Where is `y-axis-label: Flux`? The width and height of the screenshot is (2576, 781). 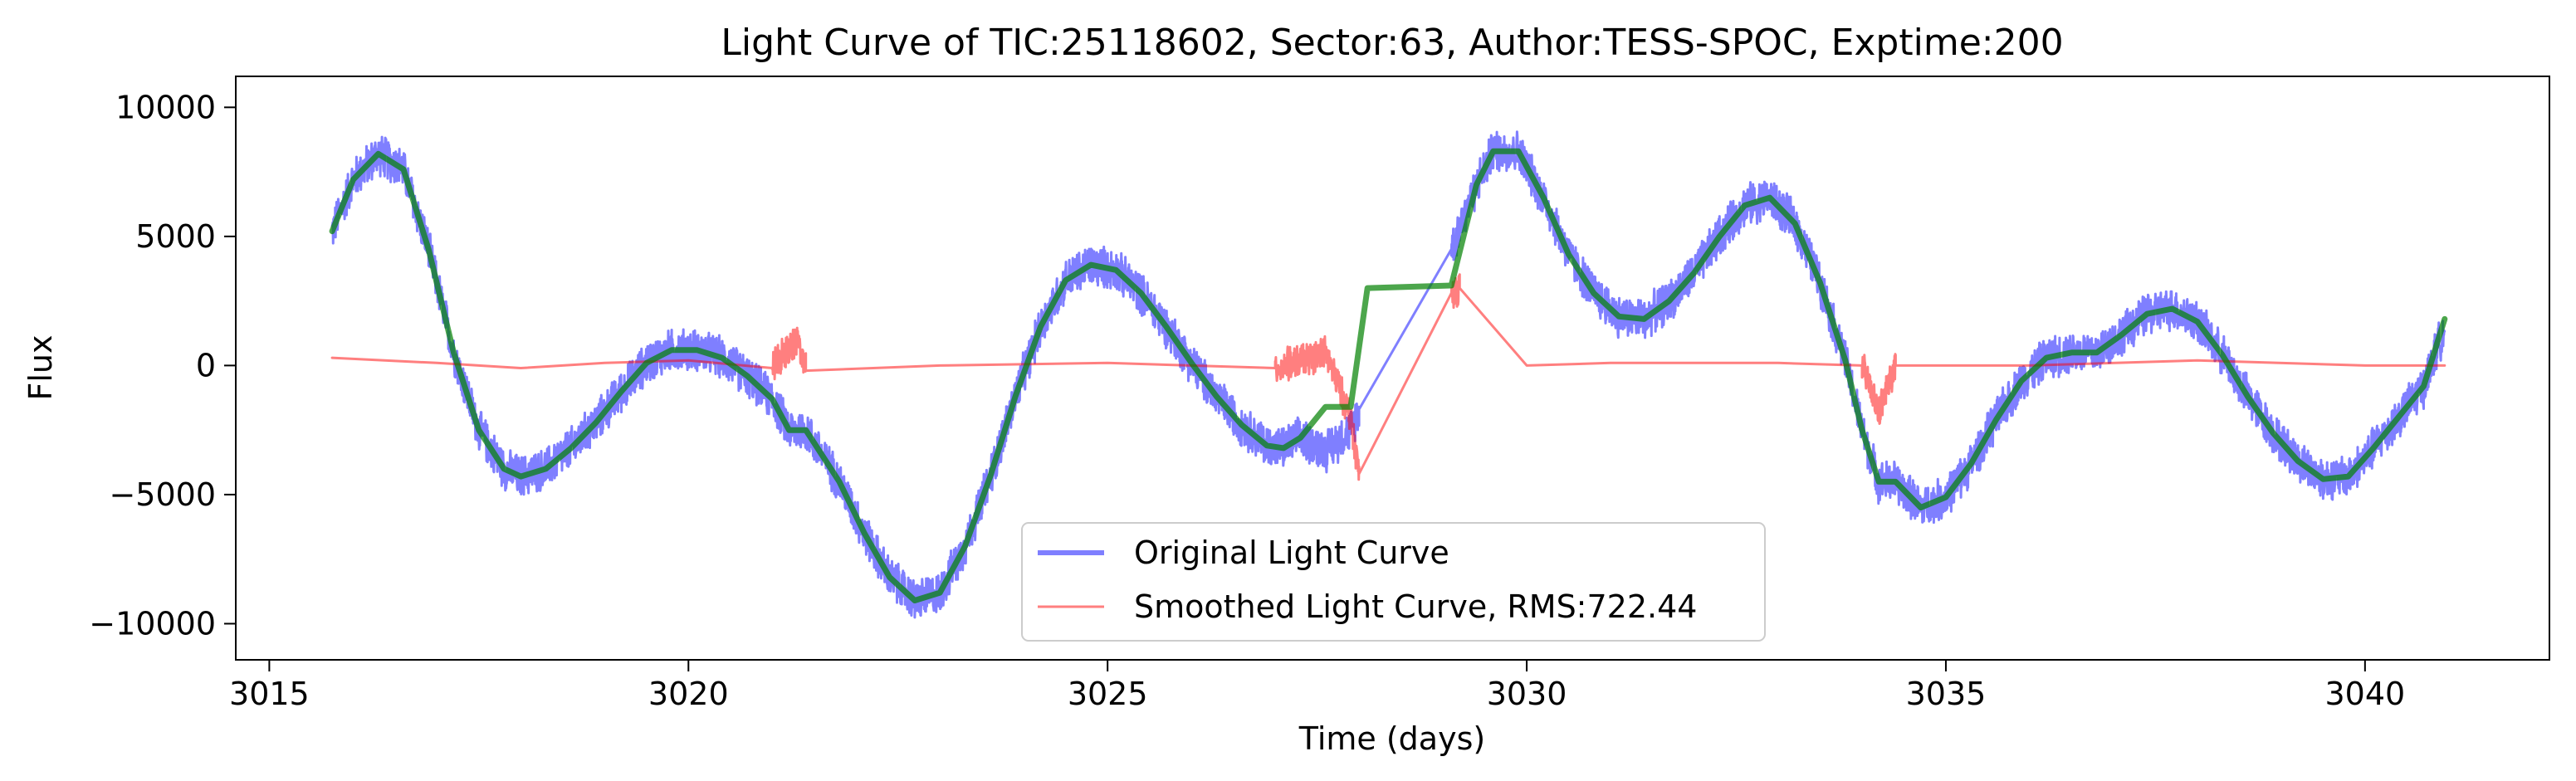 y-axis-label: Flux is located at coordinates (40, 368).